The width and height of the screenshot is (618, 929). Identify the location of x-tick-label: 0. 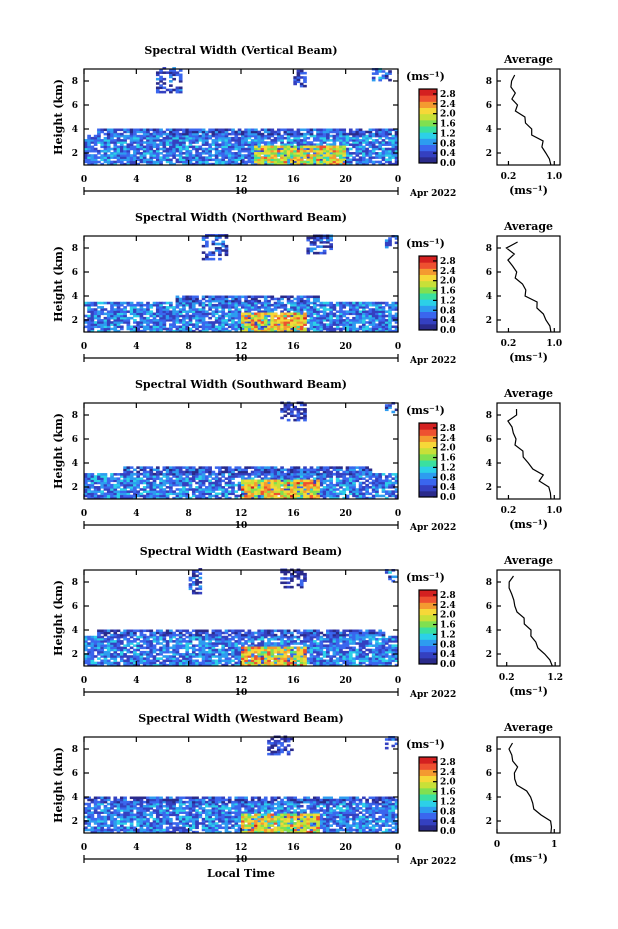
(398, 514).